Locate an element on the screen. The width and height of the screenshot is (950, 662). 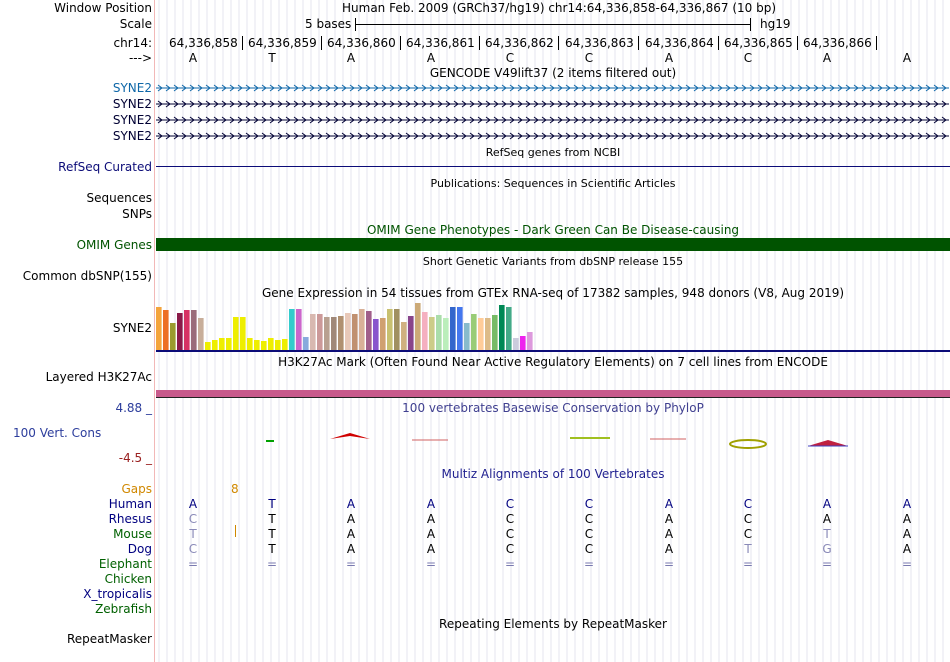
omim-gene-bar is located at coordinates (553, 244).